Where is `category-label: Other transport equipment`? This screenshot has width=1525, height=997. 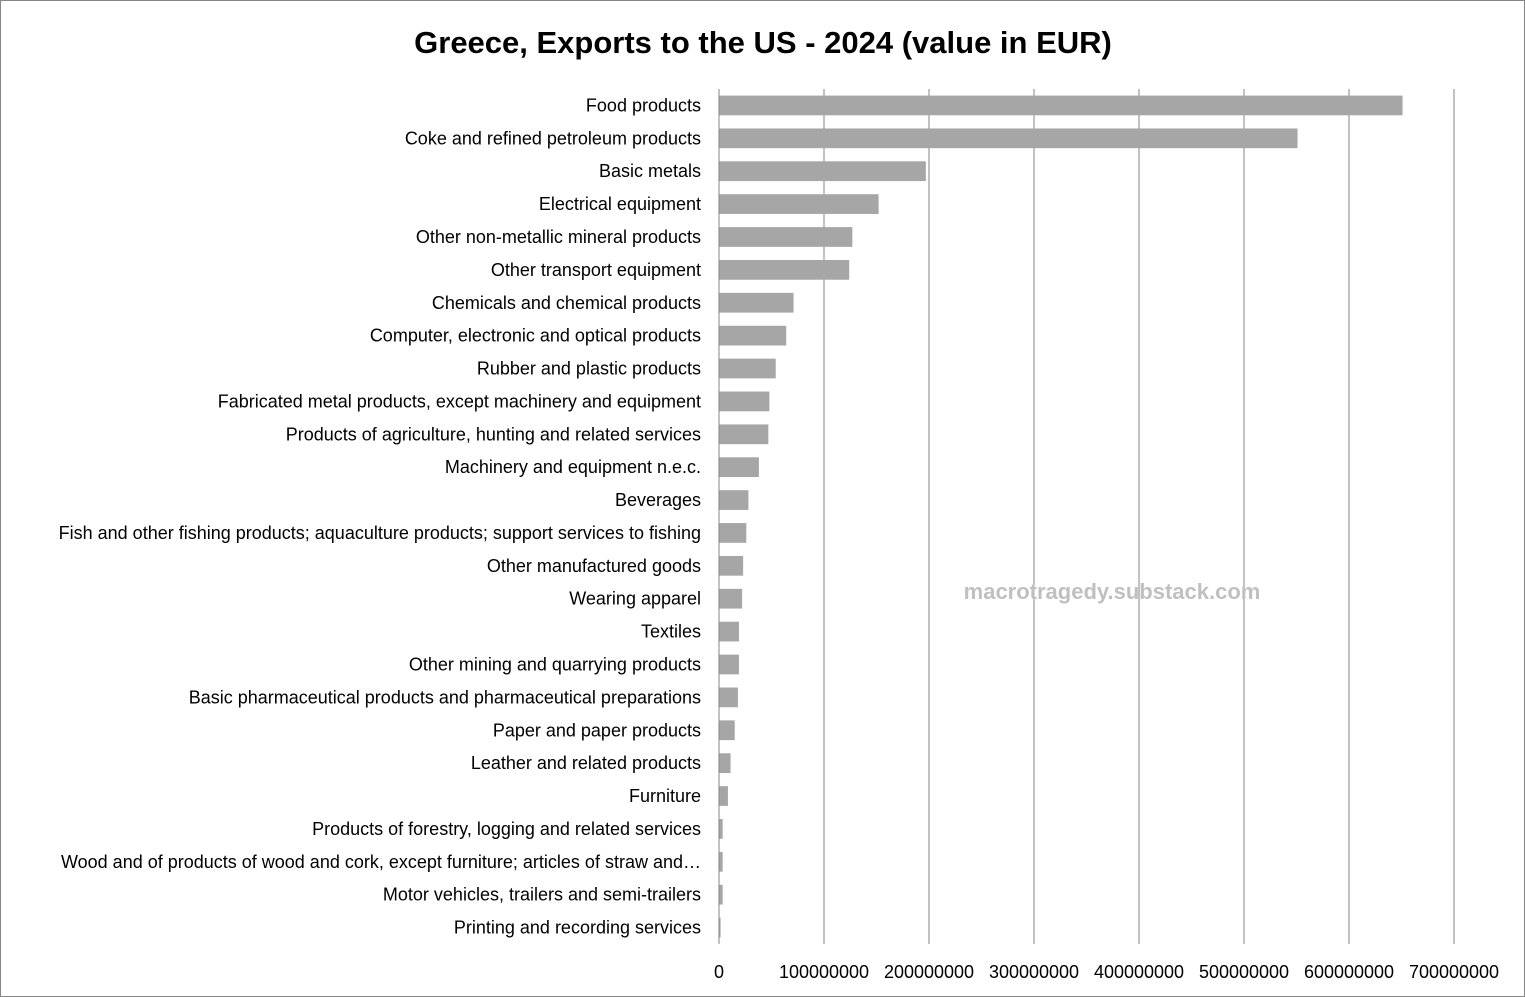 category-label: Other transport equipment is located at coordinates (596, 270).